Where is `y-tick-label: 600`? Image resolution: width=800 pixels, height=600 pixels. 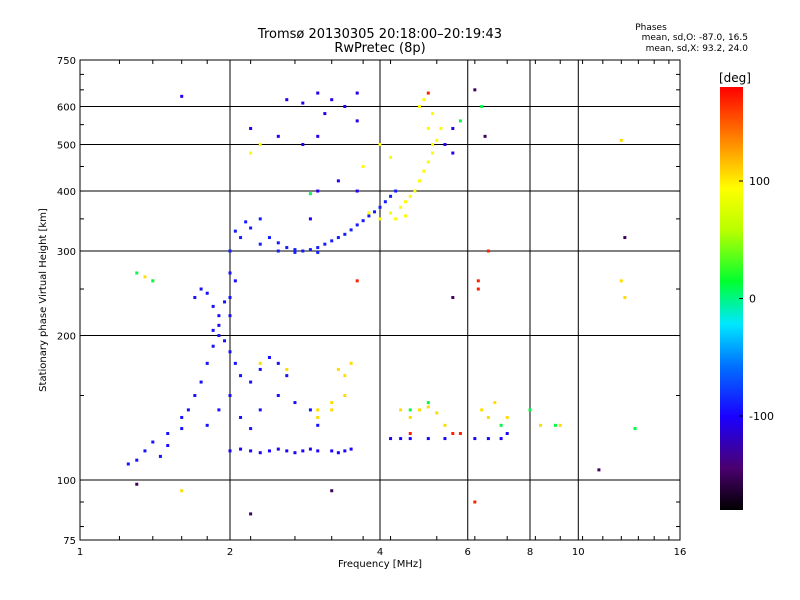
y-tick-label: 600 is located at coordinates (66, 108).